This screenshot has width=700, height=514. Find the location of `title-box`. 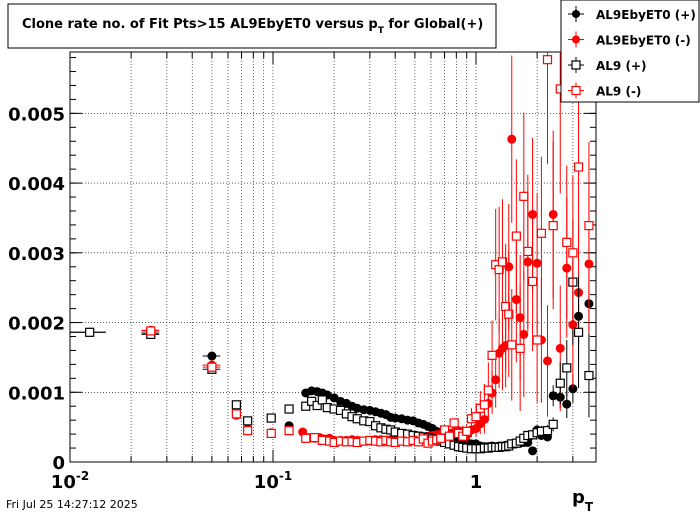

title-box is located at coordinates (252, 26).